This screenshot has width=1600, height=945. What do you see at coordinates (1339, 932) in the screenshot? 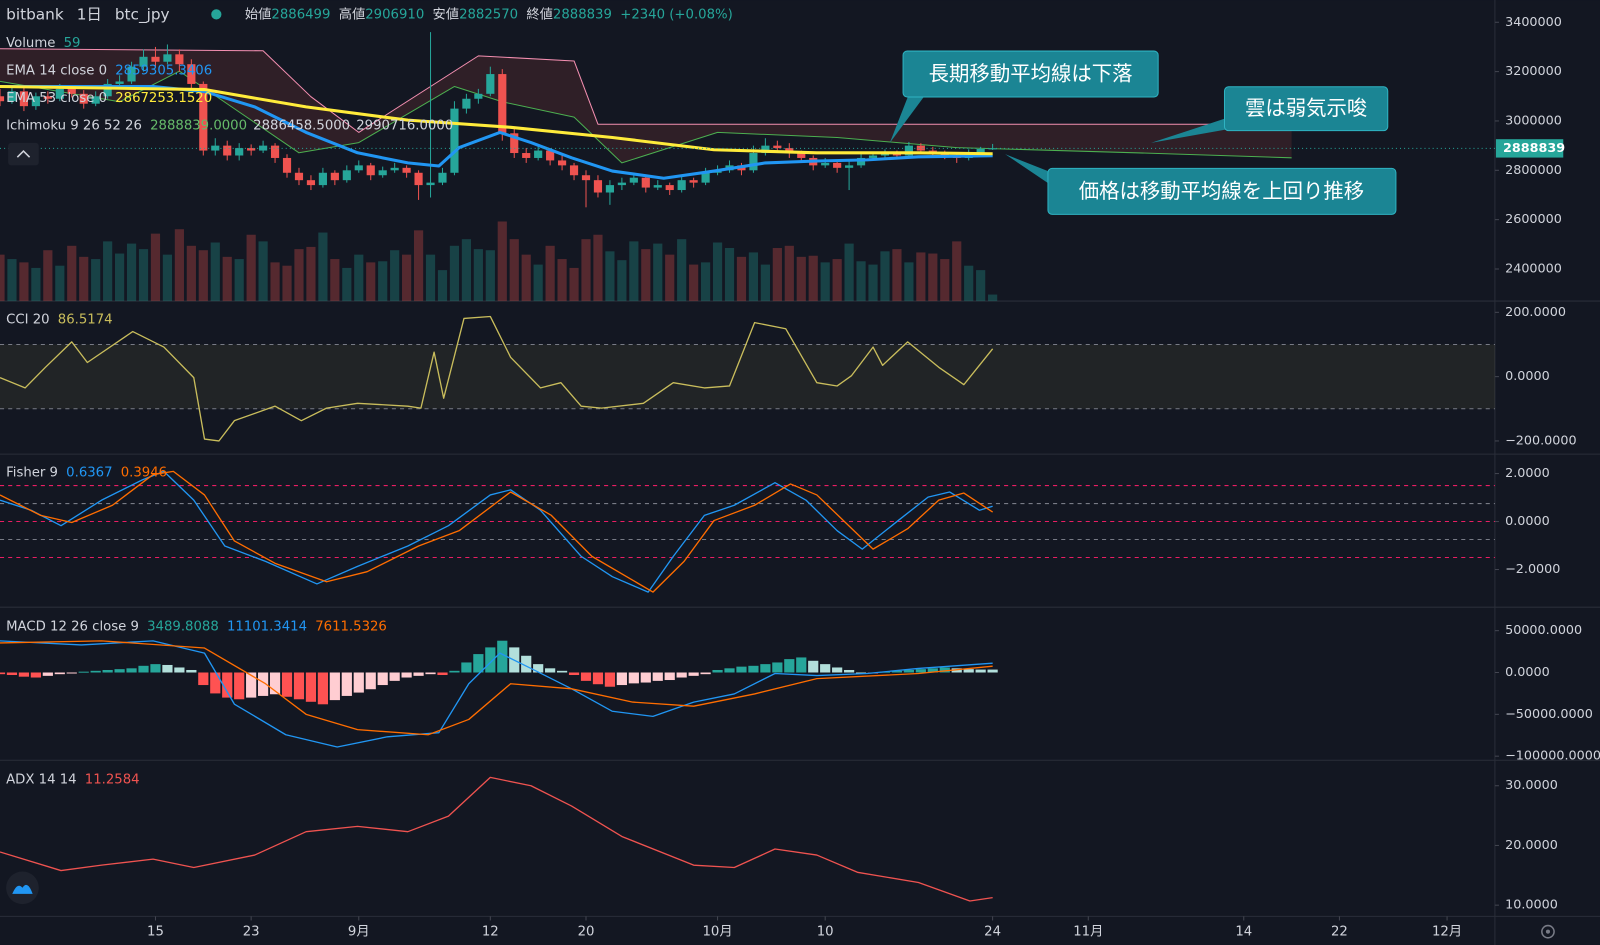
I see `x-tick-label: 22` at bounding box center [1339, 932].